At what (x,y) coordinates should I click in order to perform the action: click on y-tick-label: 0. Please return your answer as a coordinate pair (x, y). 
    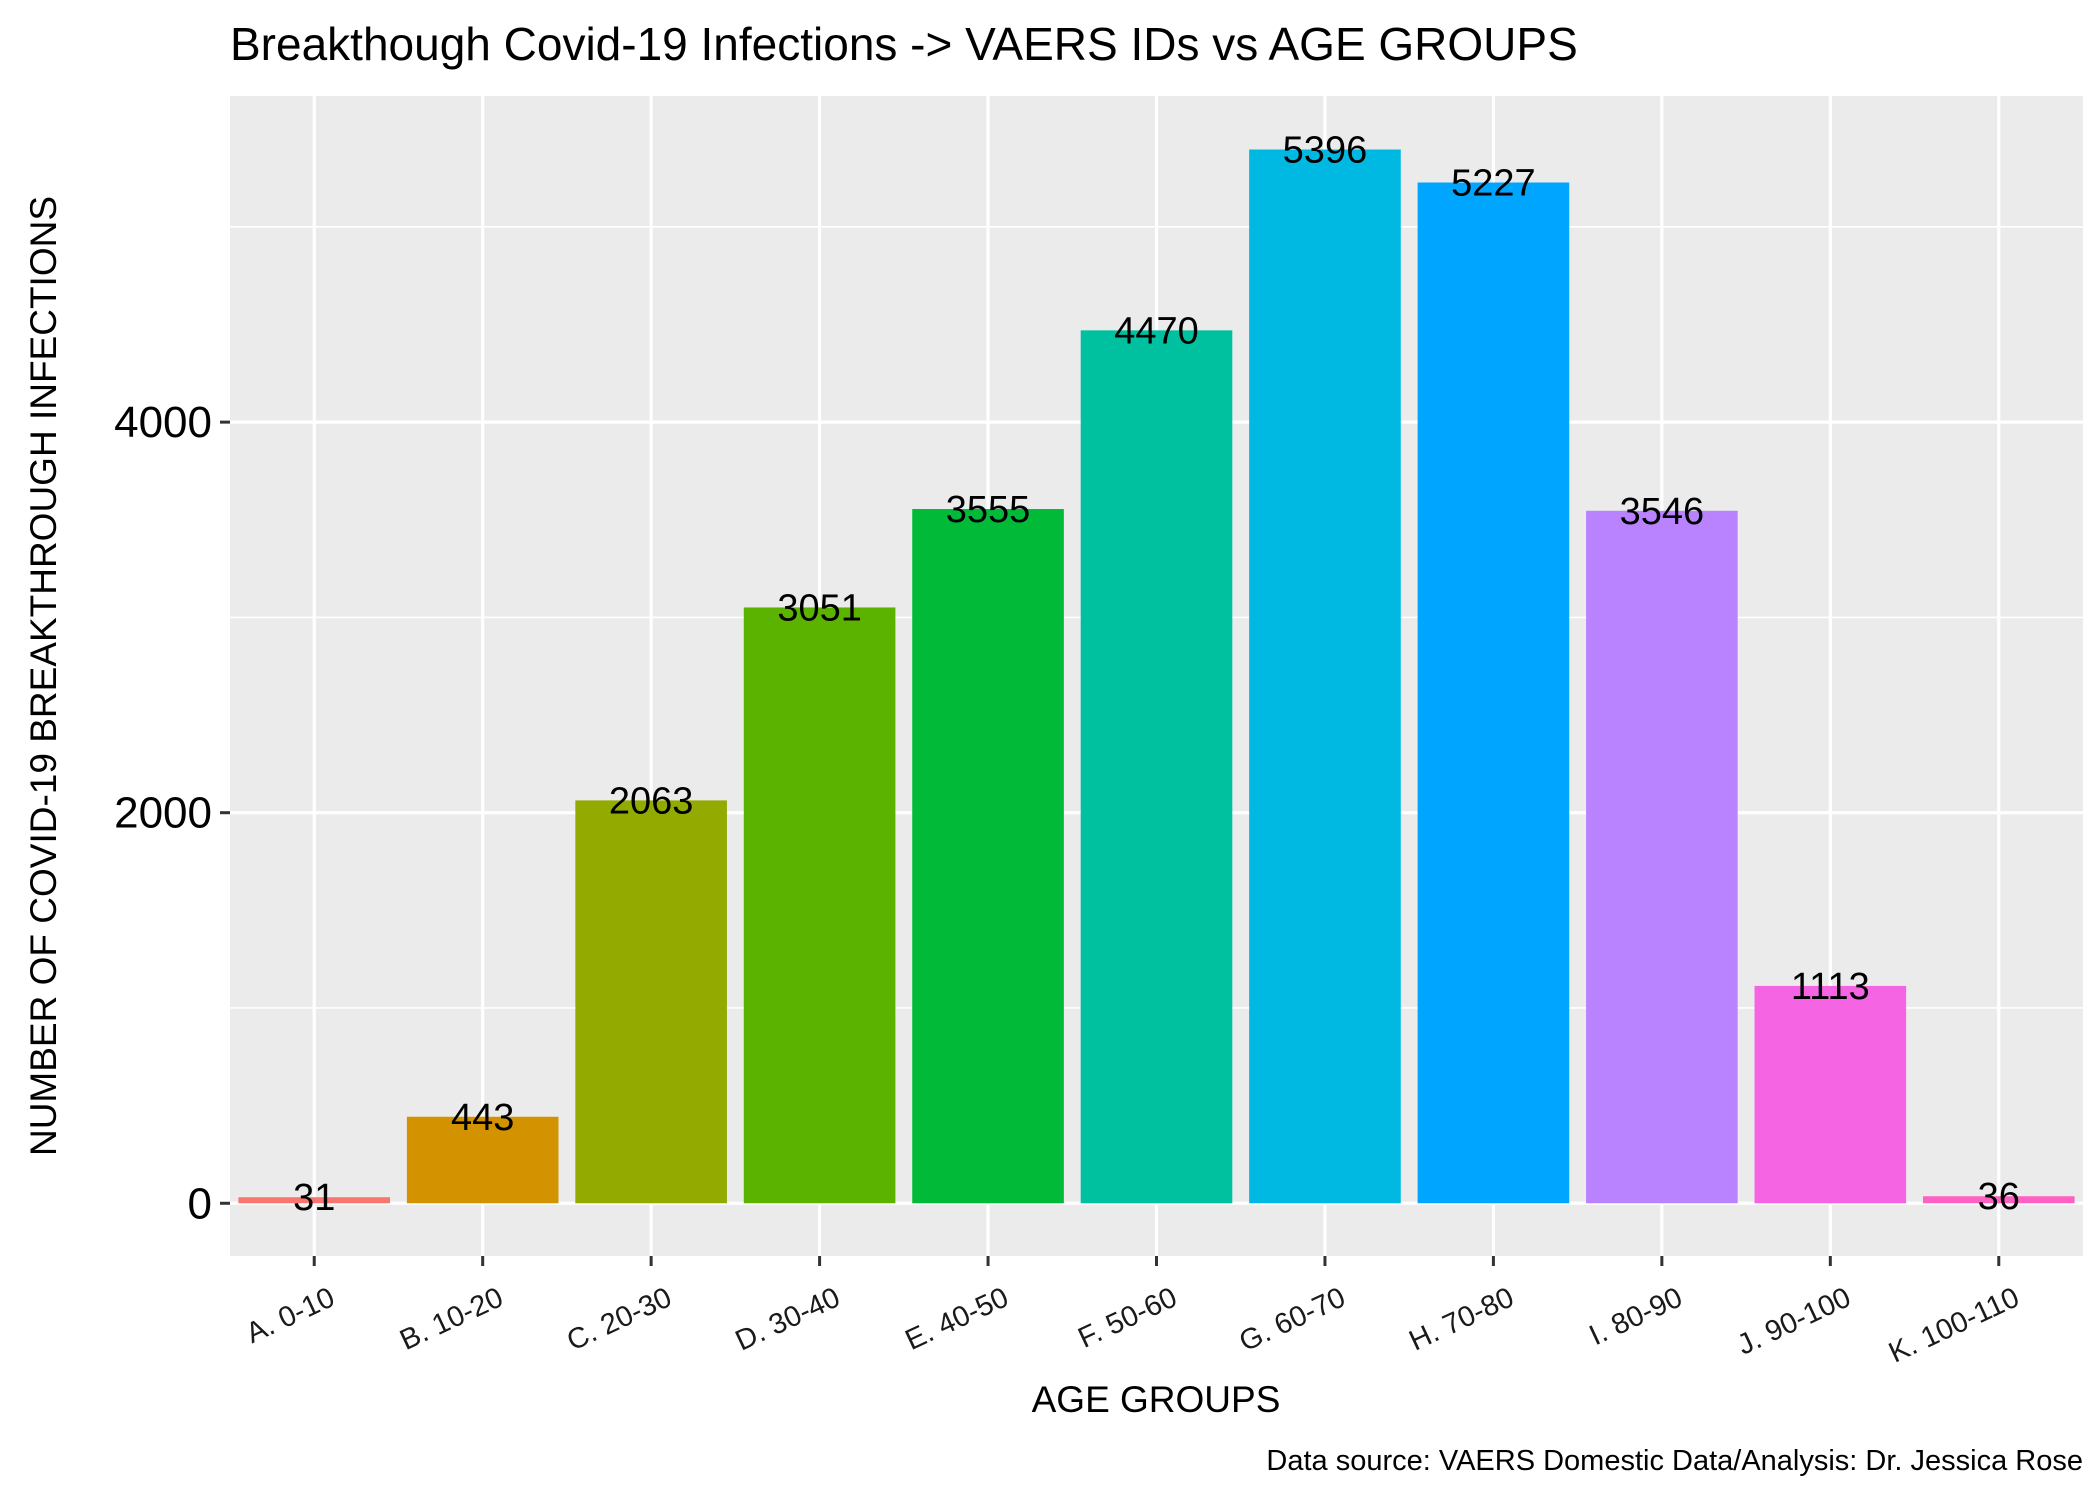
    Looking at the image, I should click on (200, 1203).